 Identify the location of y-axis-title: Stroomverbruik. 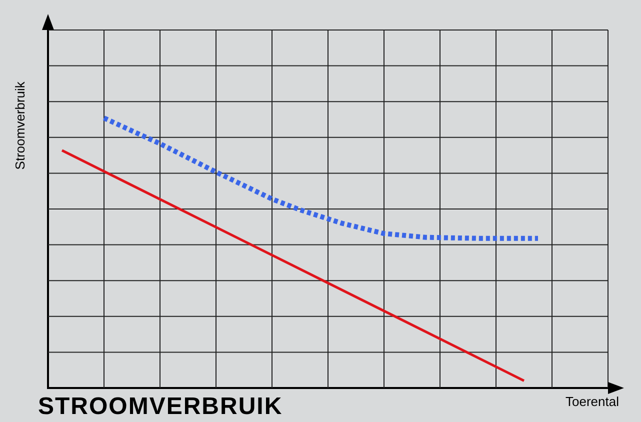
(20, 126).